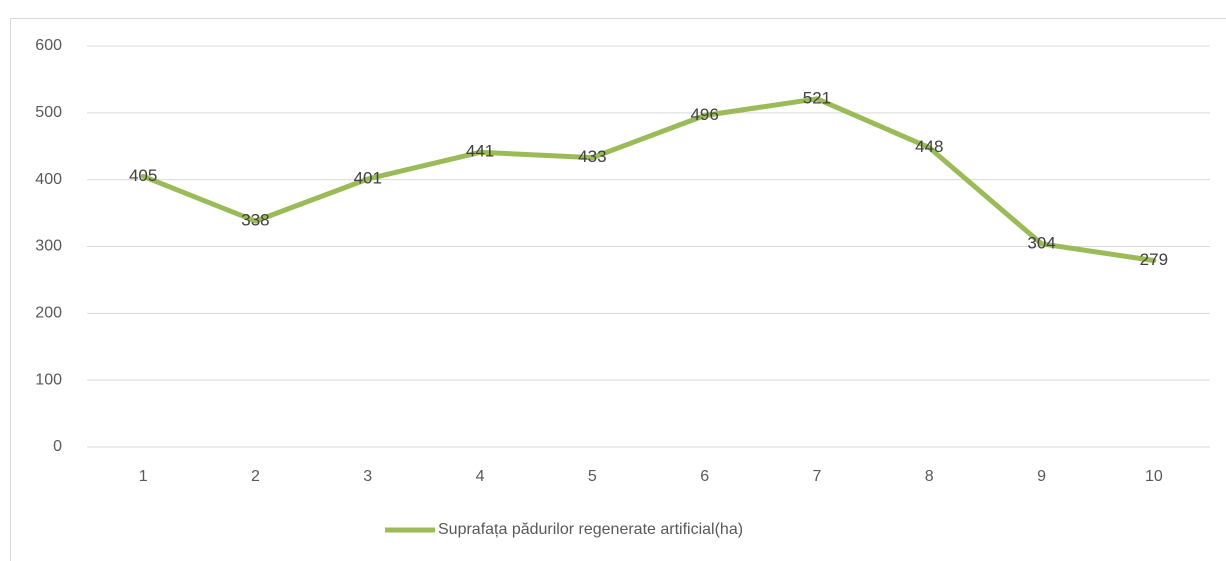  I want to click on data-label: 433, so click(592, 156).